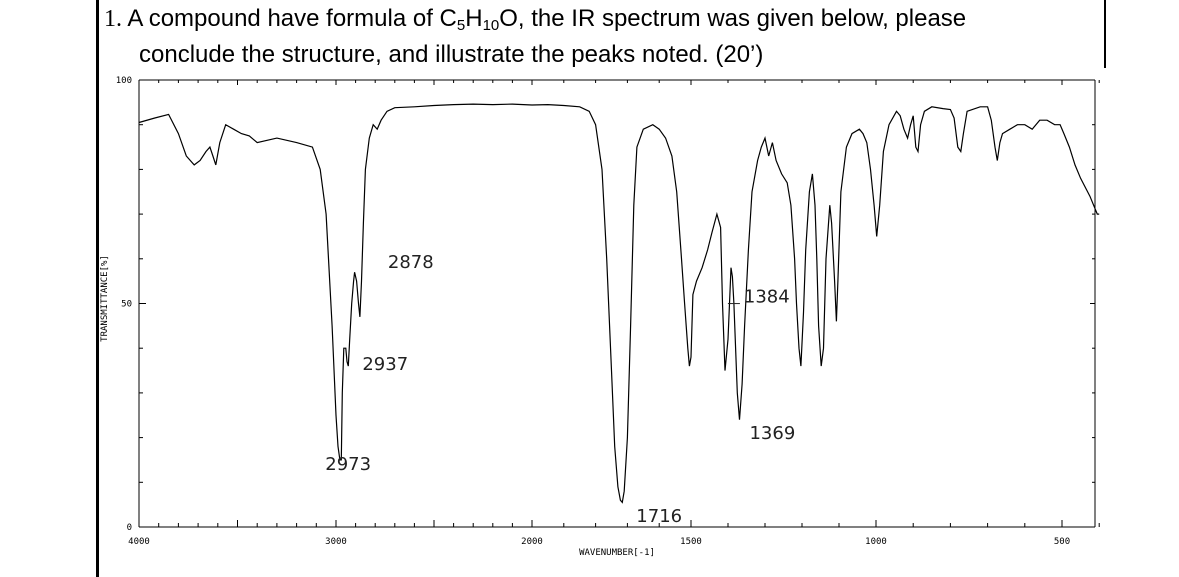  I want to click on right-margin-rule, so click(1105, 34).